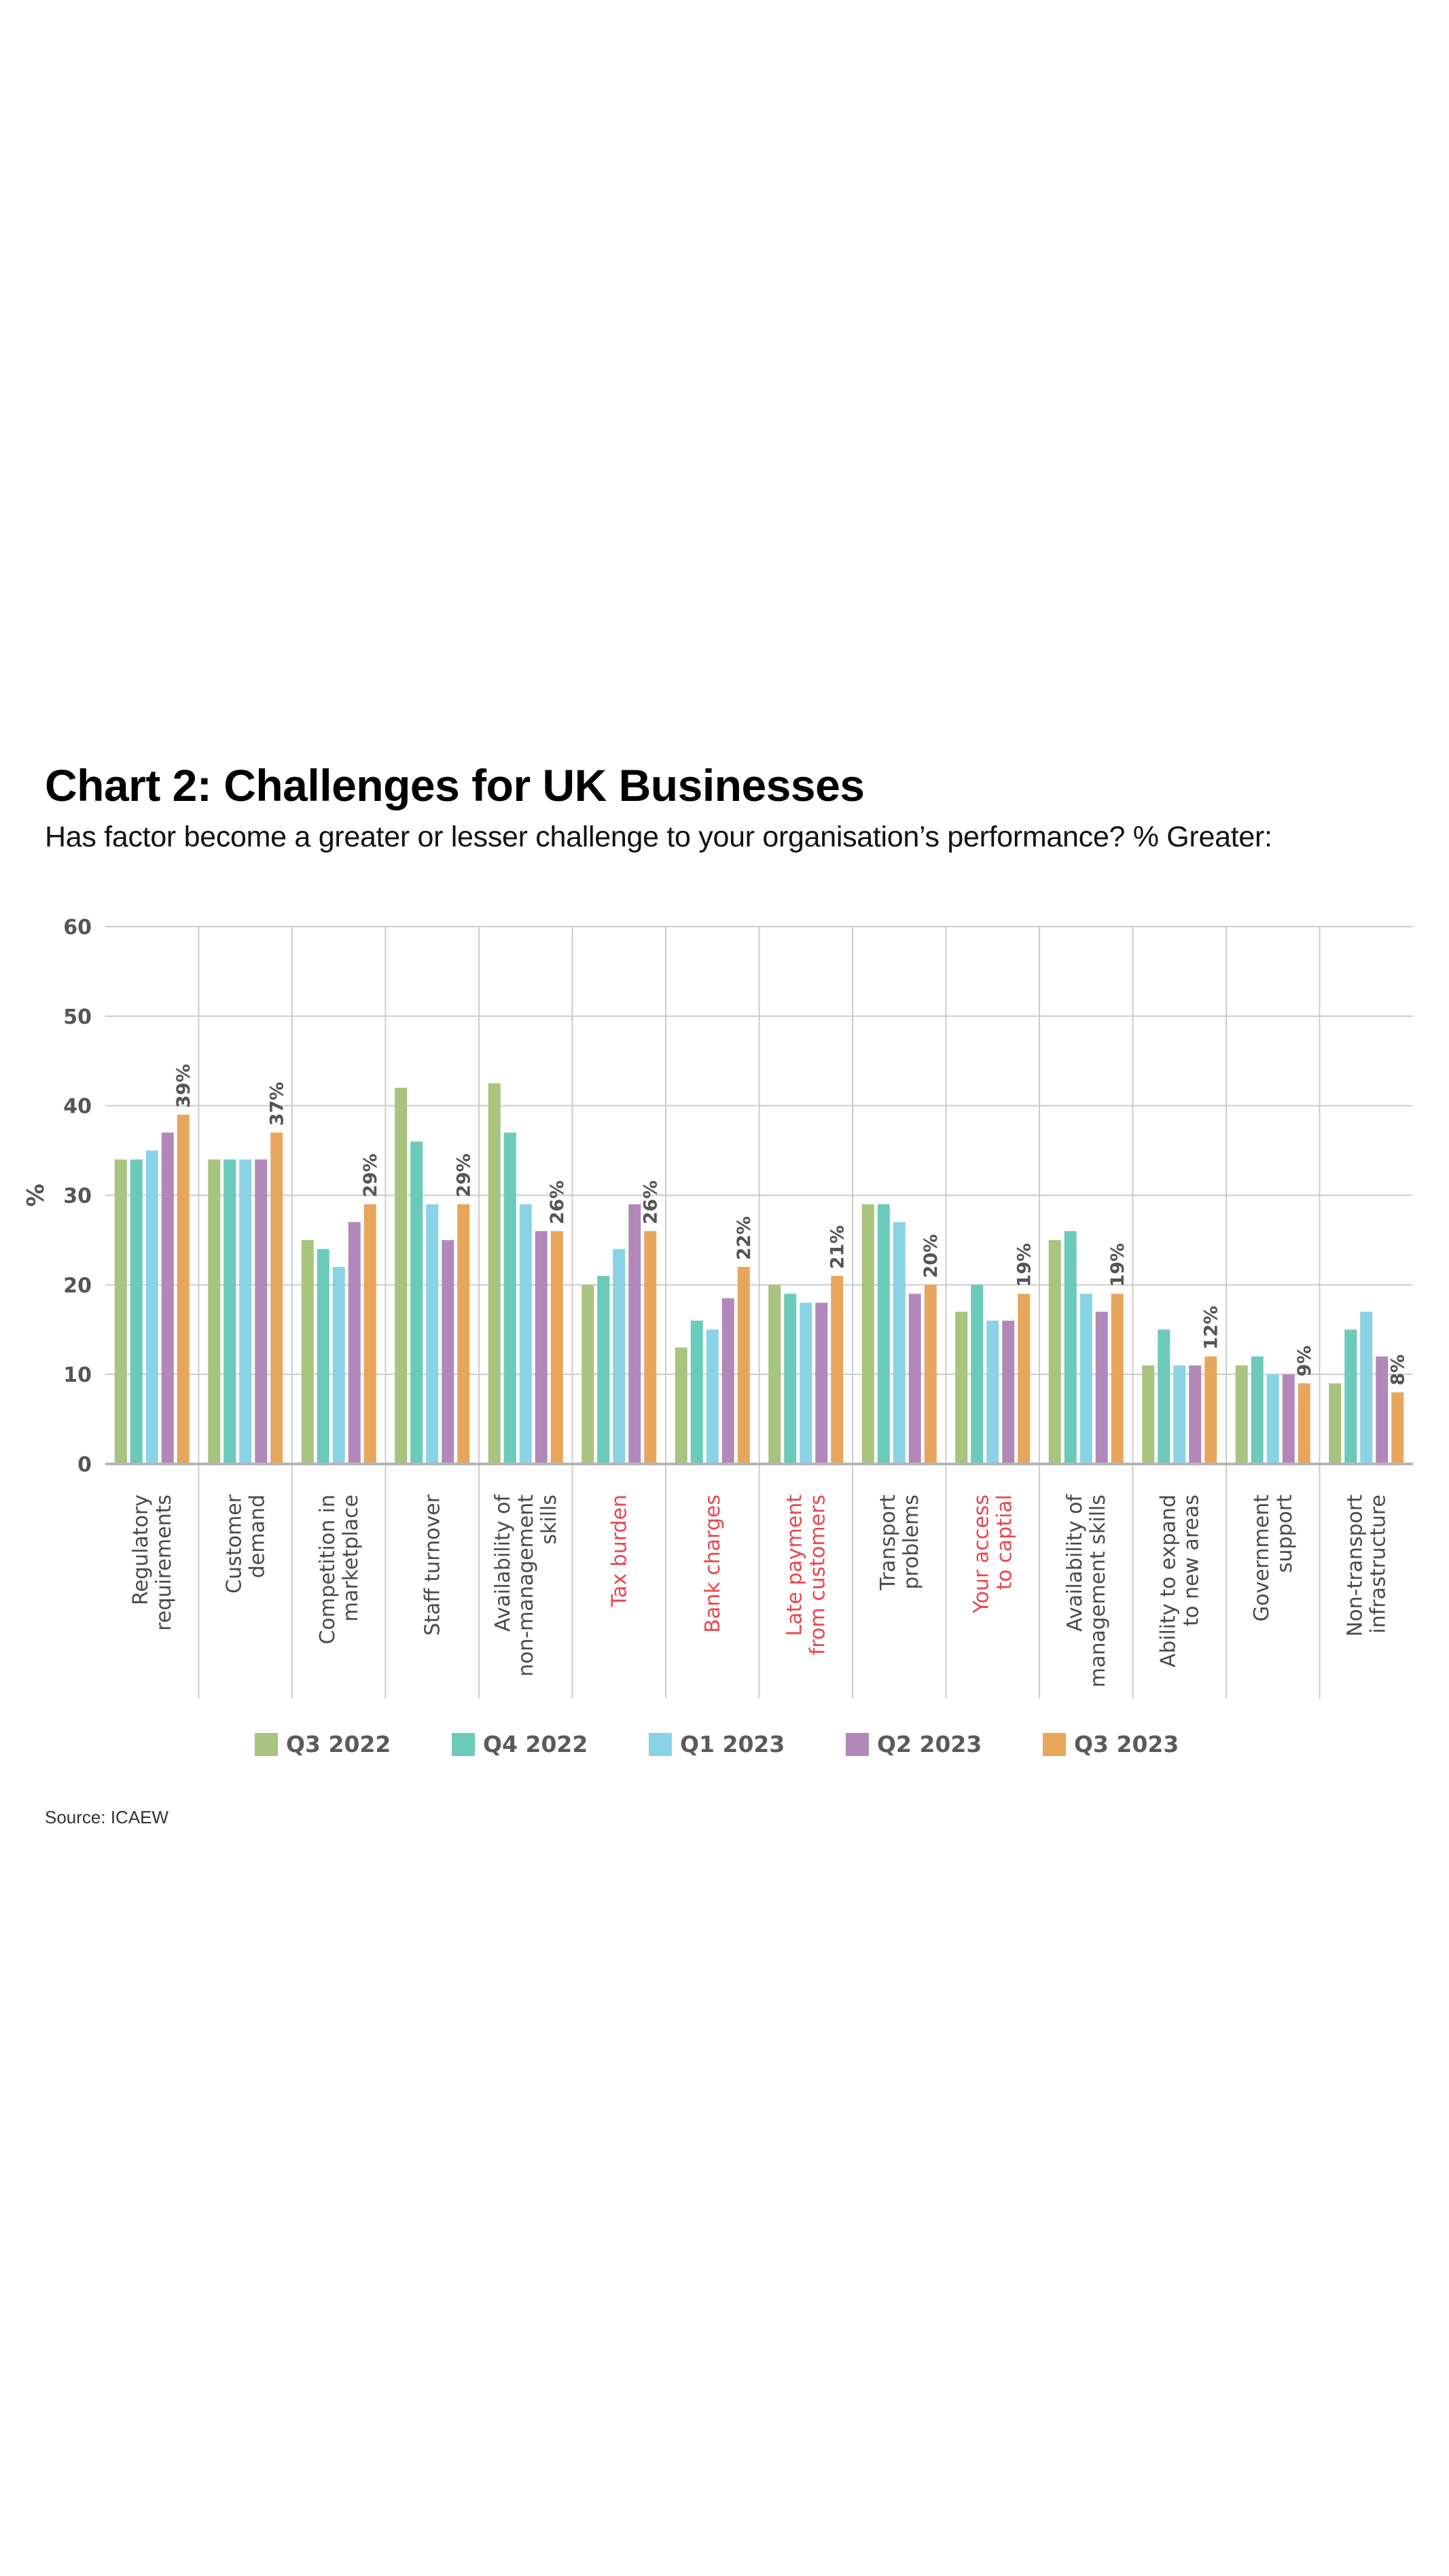  Describe the element at coordinates (747, 1744) in the screenshot. I see `legend-item: Q1 2023` at that location.